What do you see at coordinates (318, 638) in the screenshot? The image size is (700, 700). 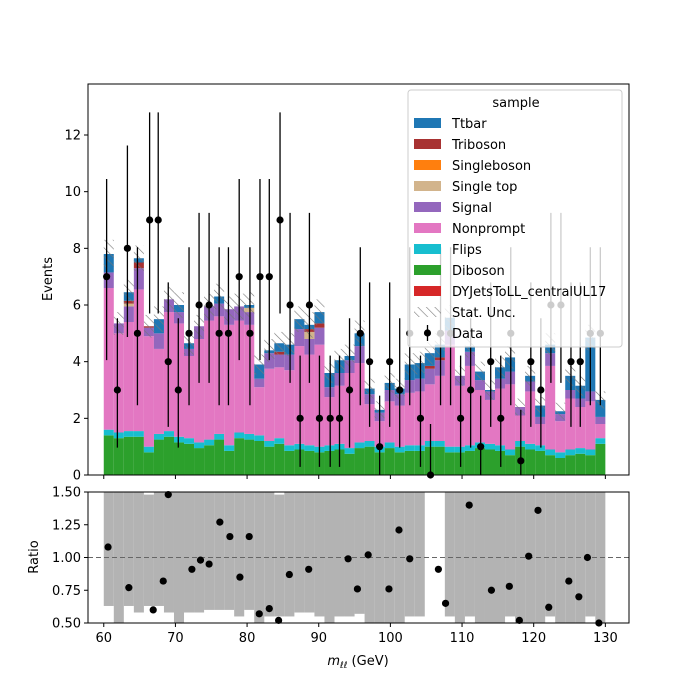 I see `x-tick-label: 90` at bounding box center [318, 638].